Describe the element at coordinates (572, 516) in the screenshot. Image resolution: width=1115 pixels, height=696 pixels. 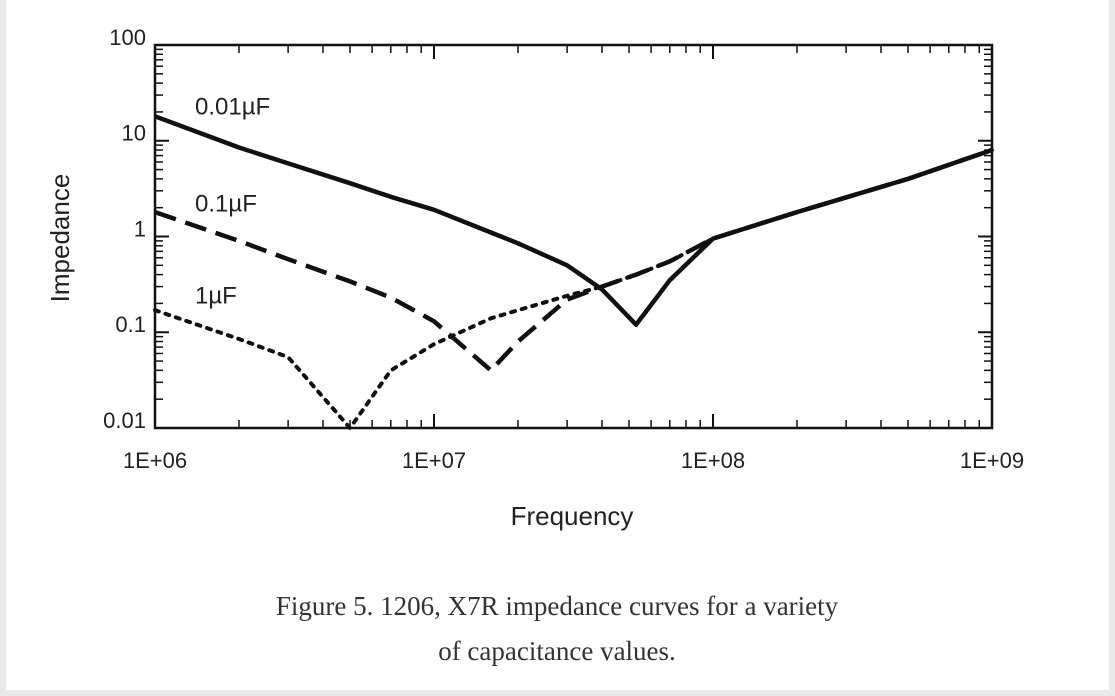
I see `x-axis-title: Frequency` at that location.